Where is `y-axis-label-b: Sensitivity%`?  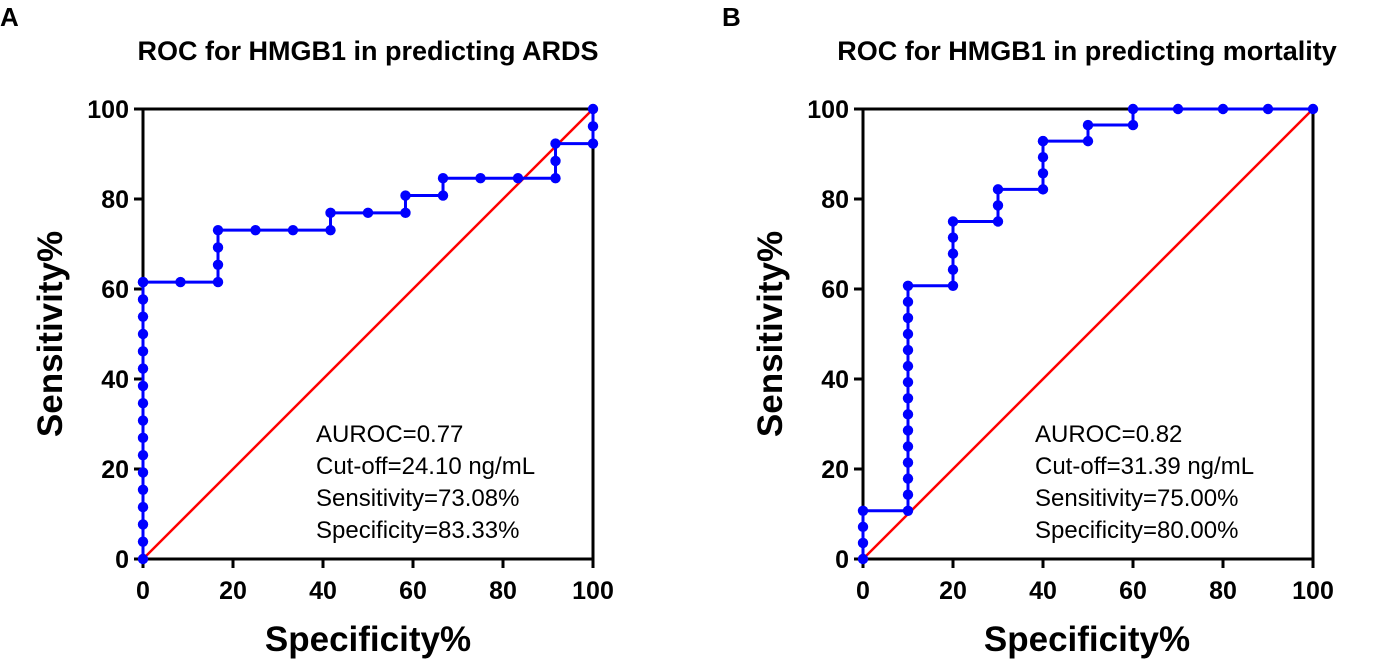
y-axis-label-b: Sensitivity% is located at coordinates (770, 334).